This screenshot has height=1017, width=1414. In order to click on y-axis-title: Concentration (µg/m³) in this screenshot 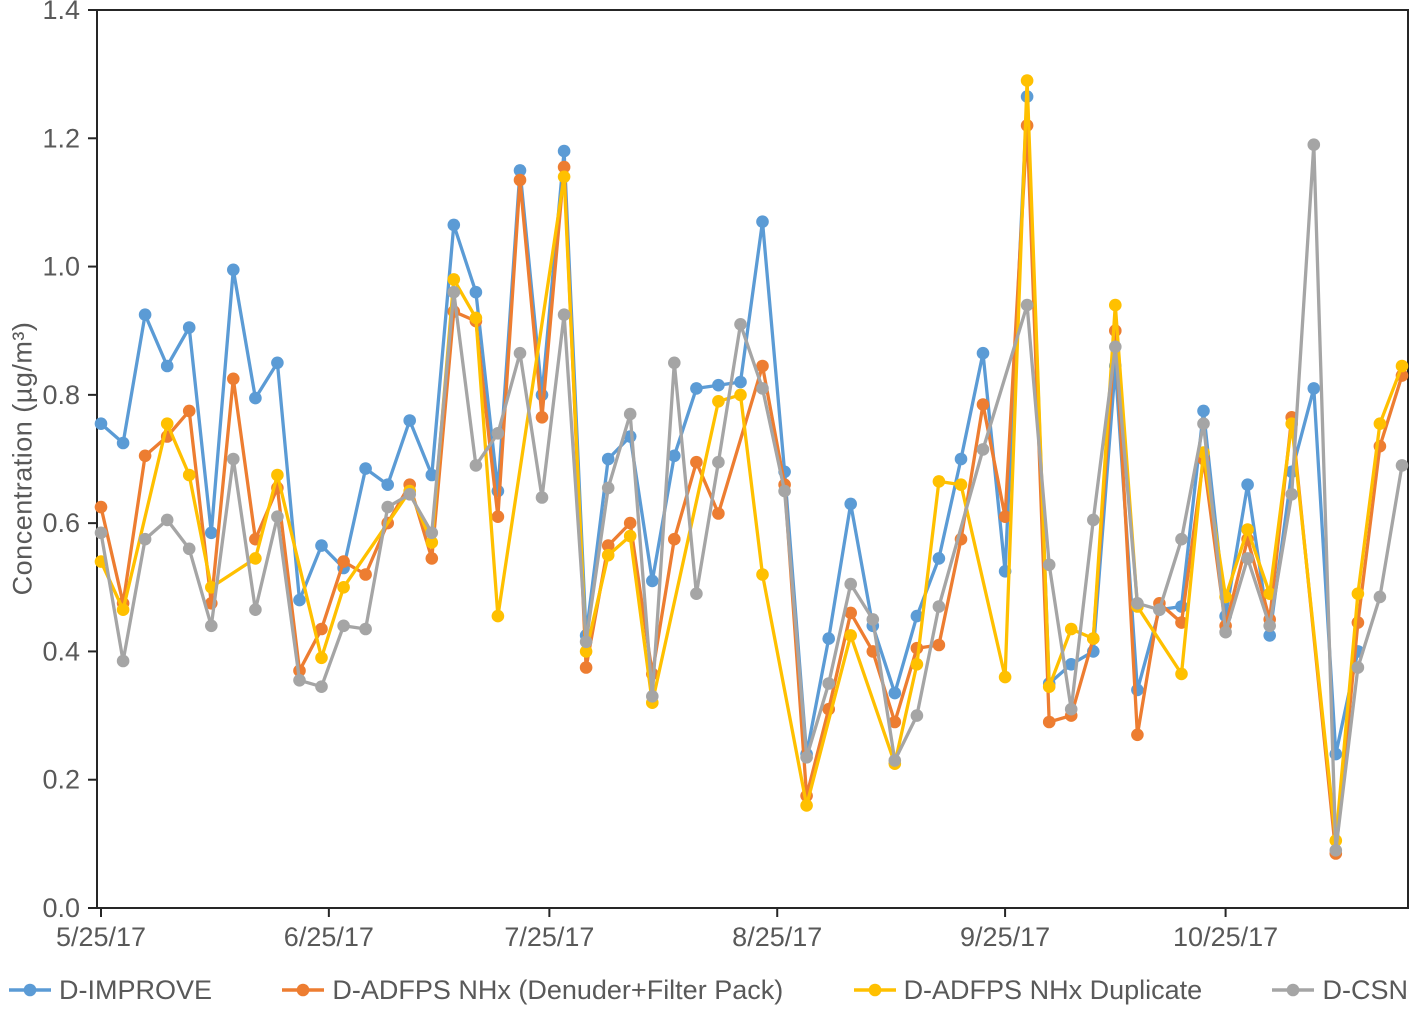, I will do `click(22, 458)`.